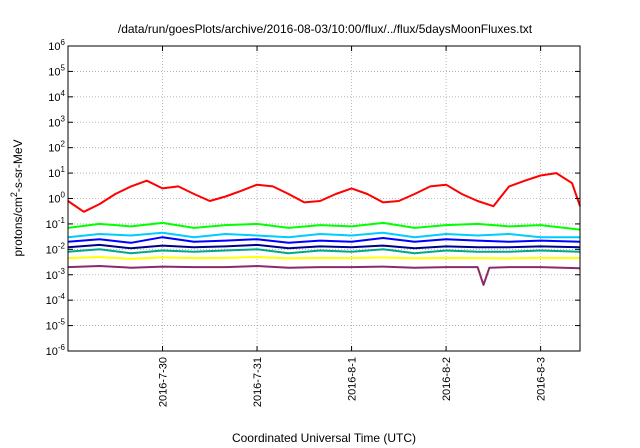  I want to click on y-tick-exp: 6, so click(63, 42).